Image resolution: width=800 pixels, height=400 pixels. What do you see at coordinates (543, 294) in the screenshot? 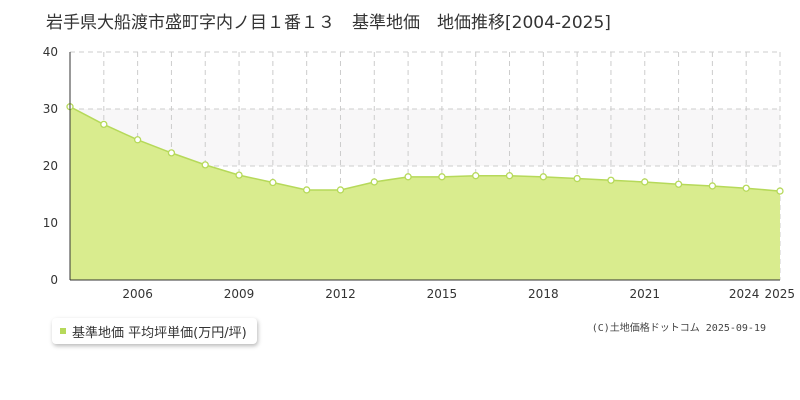
I see `x-tick-label: 2018` at bounding box center [543, 294].